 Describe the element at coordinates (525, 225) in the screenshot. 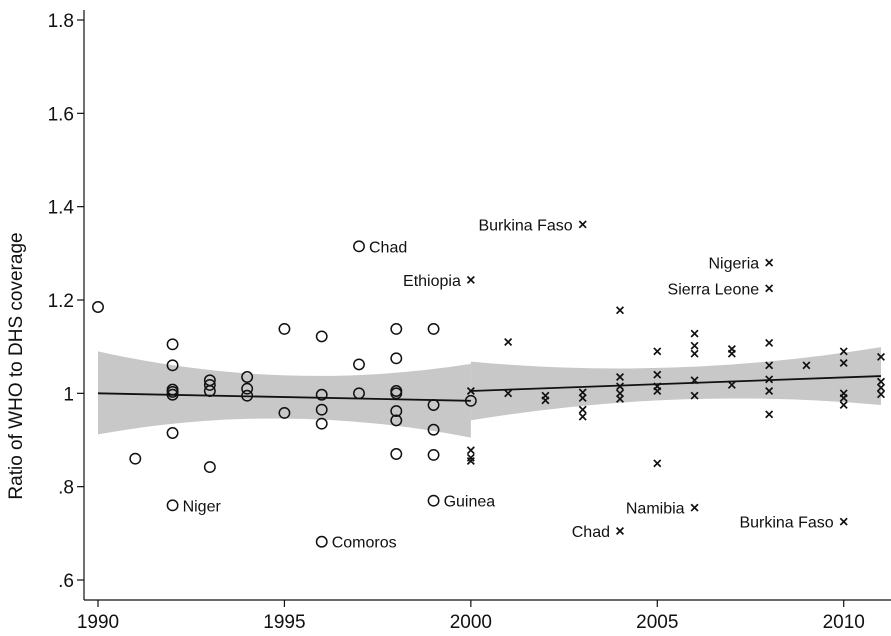

I see `point-label: Burkina Faso` at that location.